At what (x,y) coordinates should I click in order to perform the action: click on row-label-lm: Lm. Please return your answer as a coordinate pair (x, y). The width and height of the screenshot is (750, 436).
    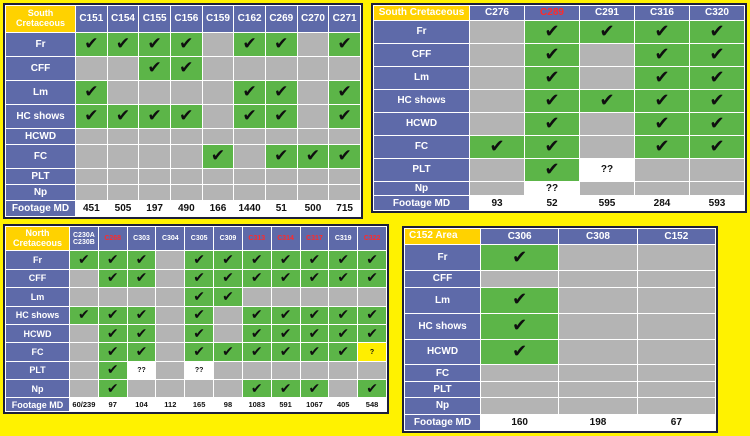
    Looking at the image, I should click on (421, 77).